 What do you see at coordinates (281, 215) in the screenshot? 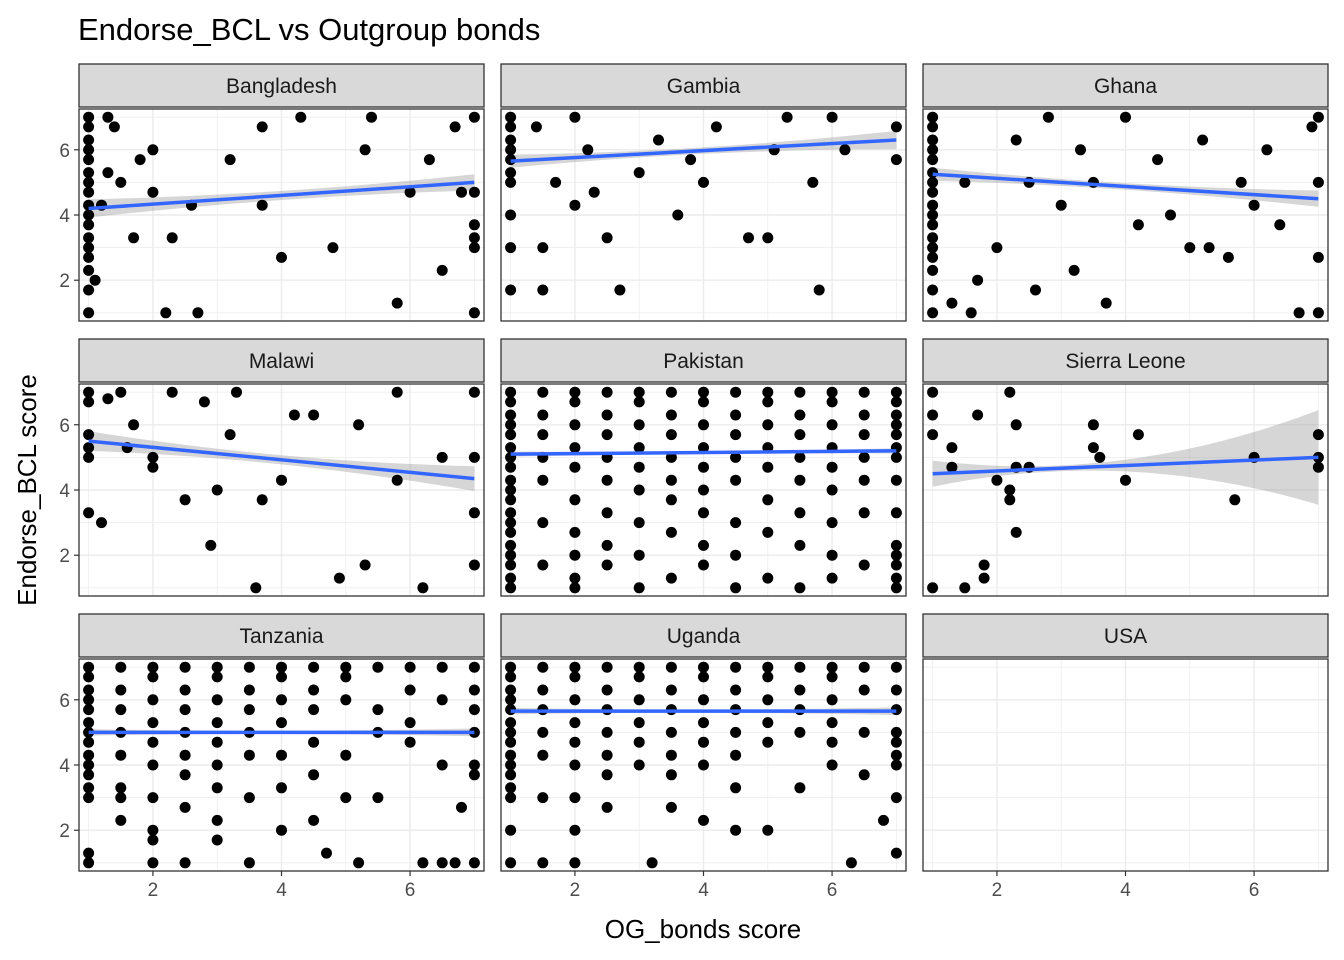
I see `data-points` at bounding box center [281, 215].